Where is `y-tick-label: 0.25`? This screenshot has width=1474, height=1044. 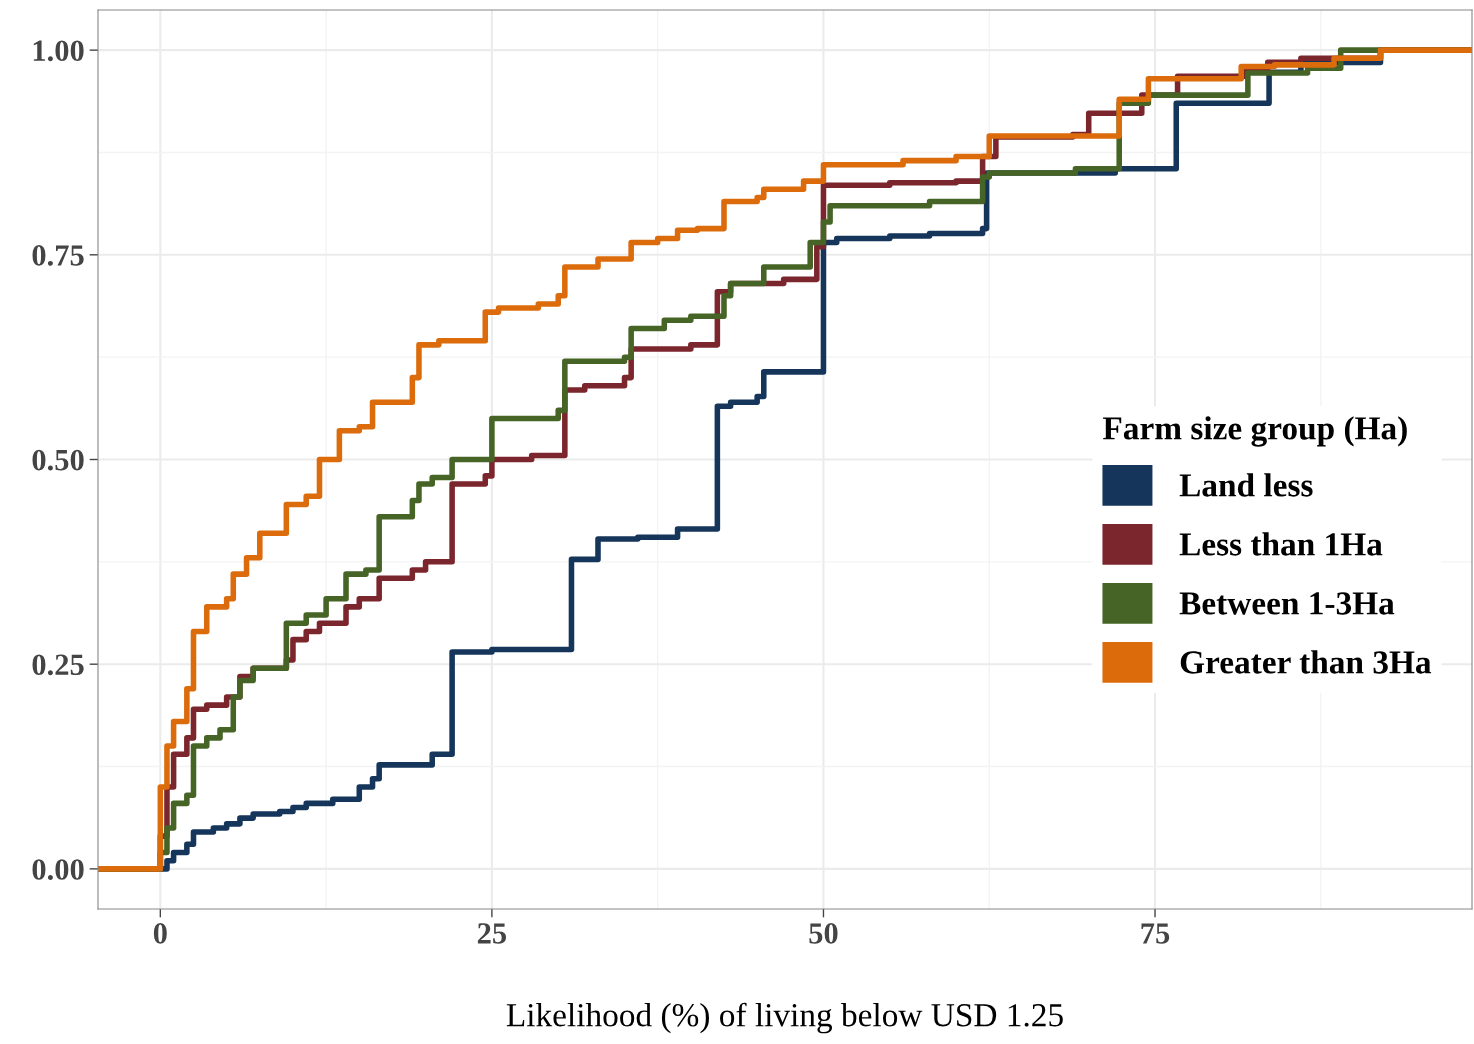 y-tick-label: 0.25 is located at coordinates (58, 665).